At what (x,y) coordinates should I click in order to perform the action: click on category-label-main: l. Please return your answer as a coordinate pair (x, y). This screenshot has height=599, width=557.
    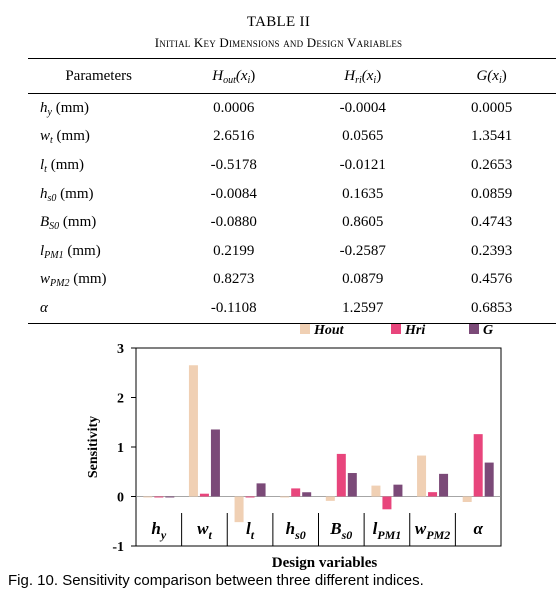
    Looking at the image, I should click on (248, 528).